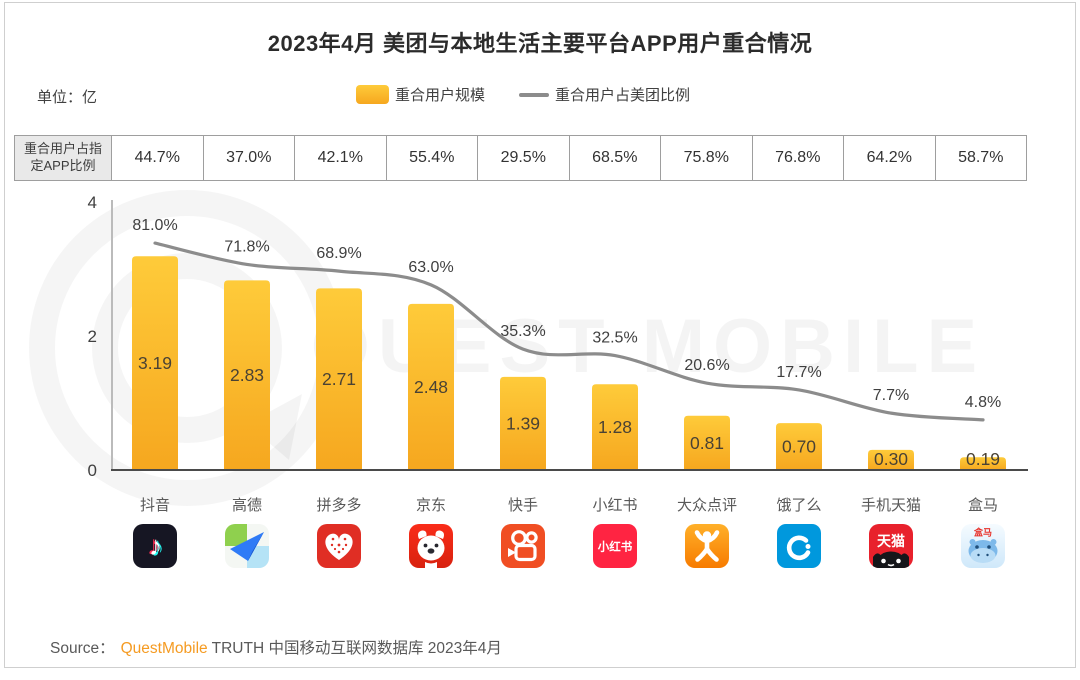 This screenshot has width=1080, height=680. Describe the element at coordinates (982, 505) in the screenshot. I see `category-label-hema: 盒马` at that location.